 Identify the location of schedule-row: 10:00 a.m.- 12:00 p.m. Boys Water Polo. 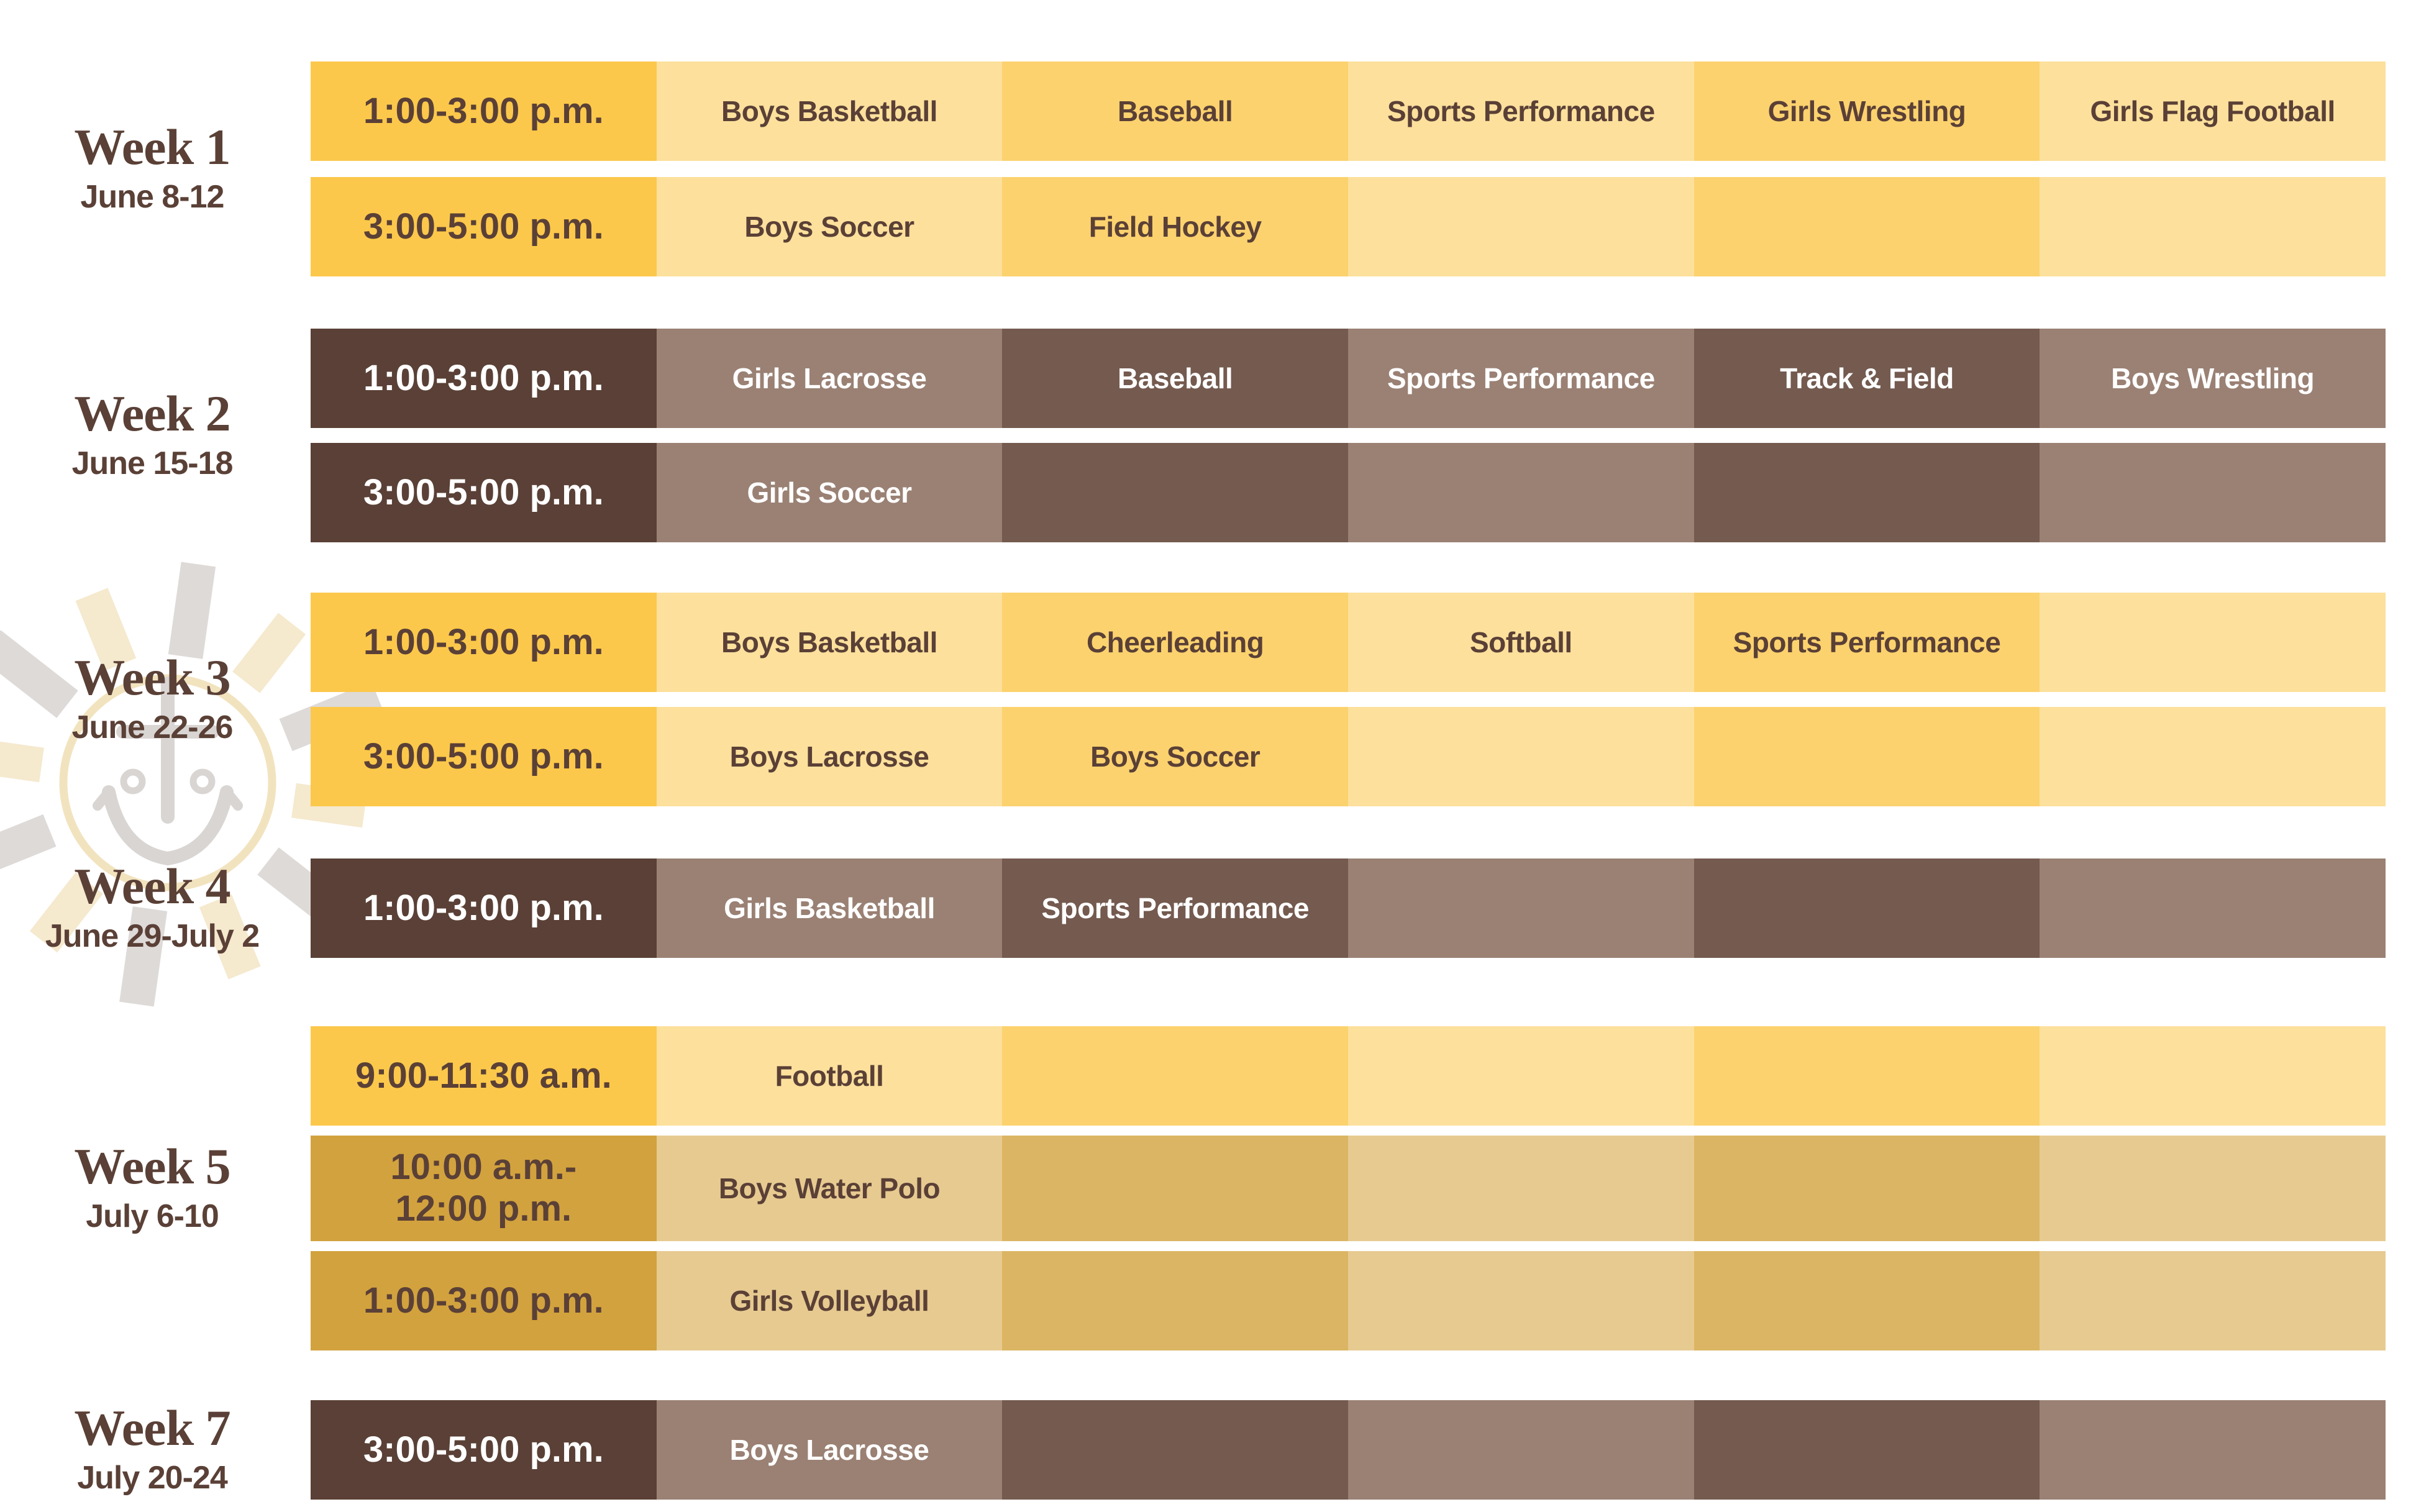
(1348, 1188).